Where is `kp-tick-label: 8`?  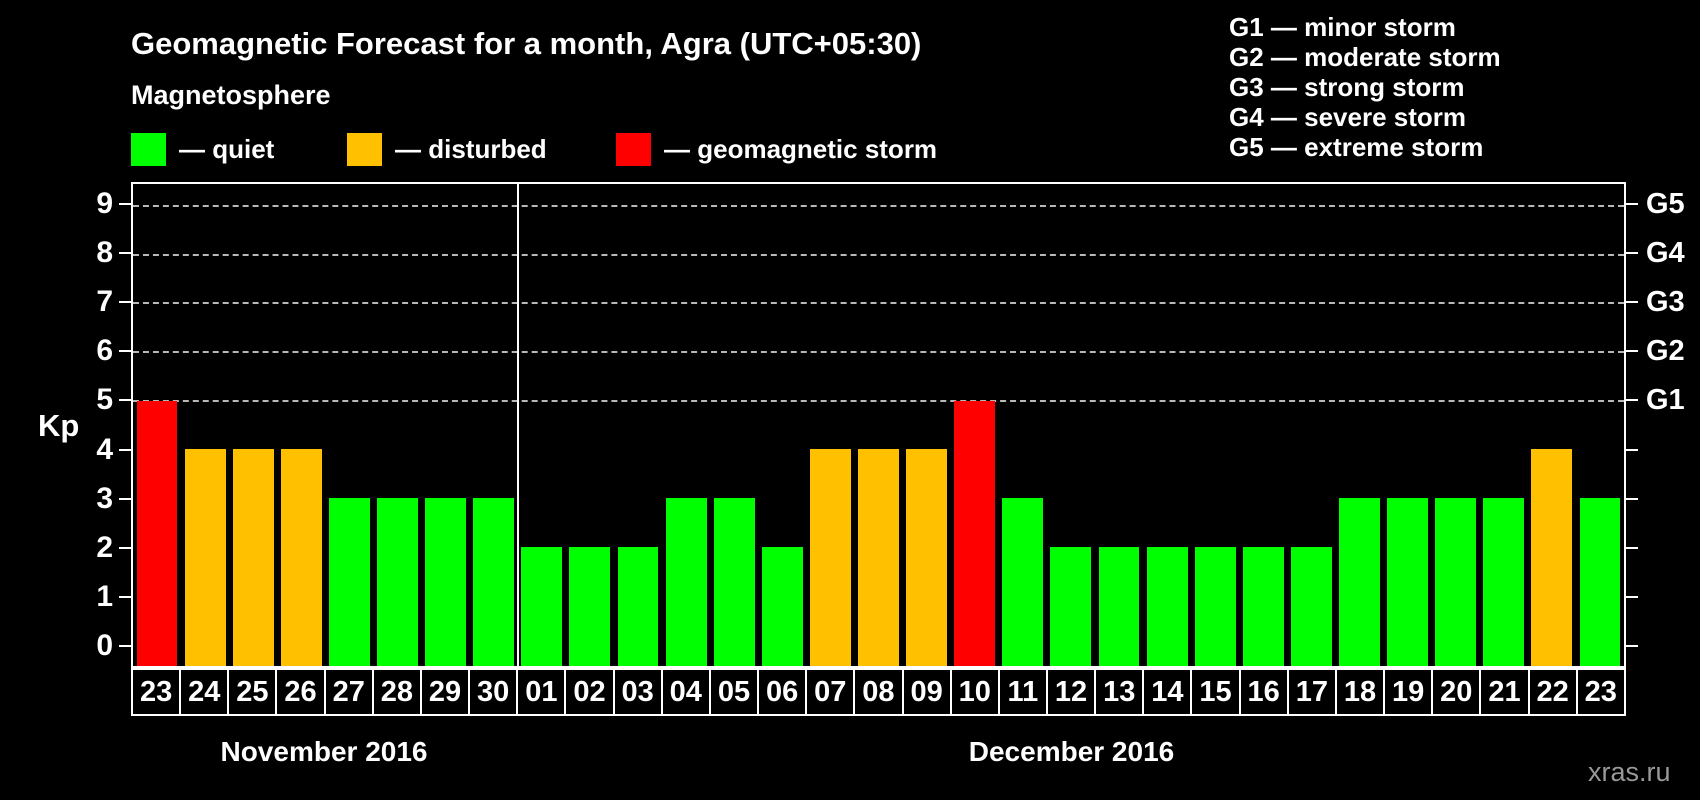
kp-tick-label: 8 is located at coordinates (104, 253).